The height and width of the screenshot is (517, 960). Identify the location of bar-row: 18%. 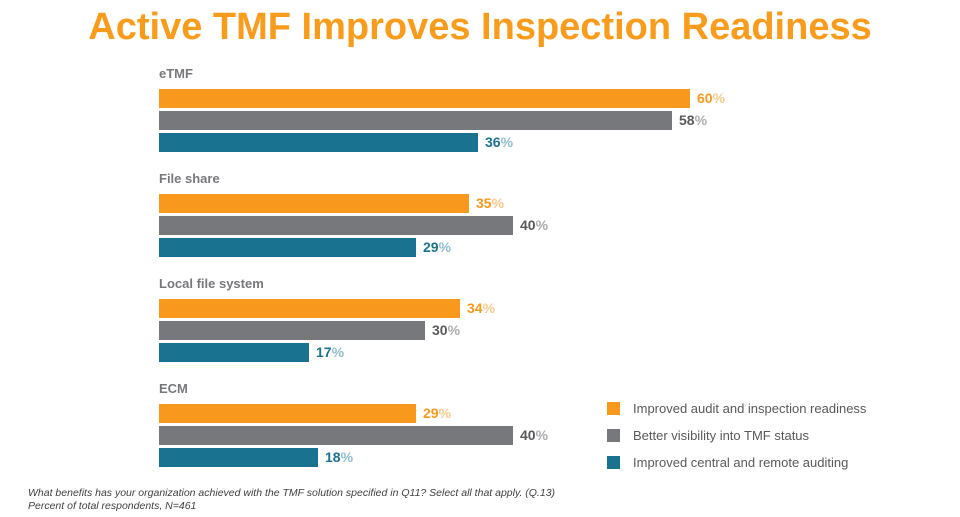
(479, 457).